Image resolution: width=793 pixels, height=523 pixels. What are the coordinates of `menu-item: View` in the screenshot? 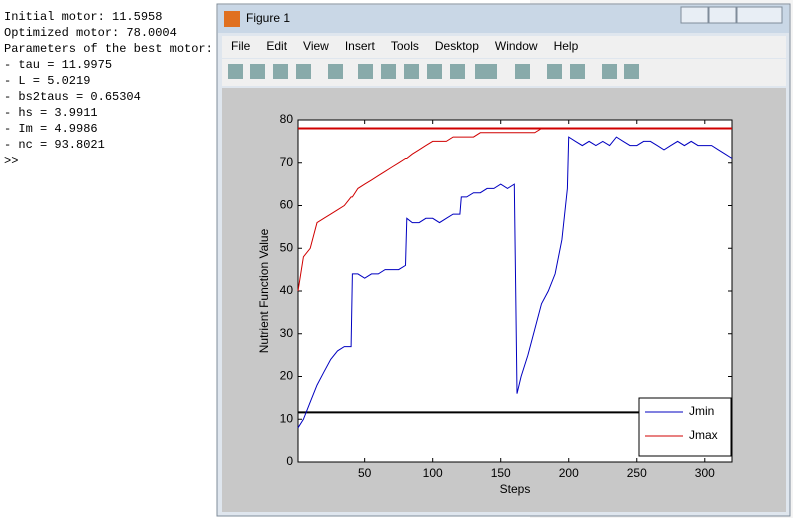 It's located at (316, 46).